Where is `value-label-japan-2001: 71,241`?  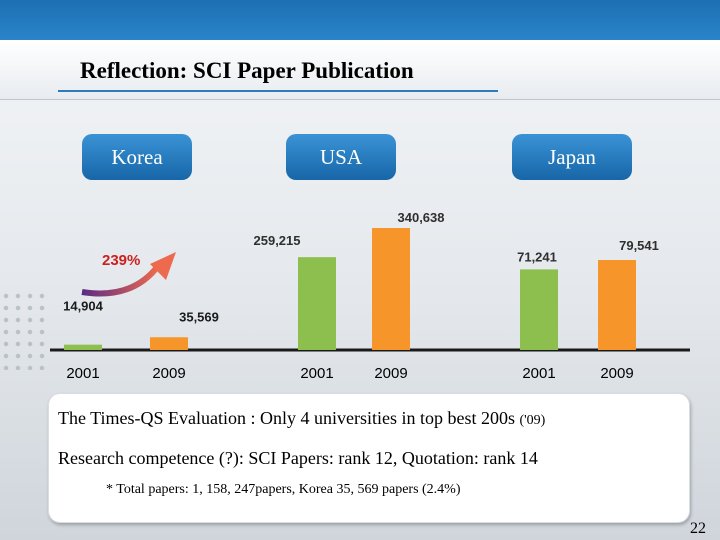 value-label-japan-2001: 71,241 is located at coordinates (537, 256).